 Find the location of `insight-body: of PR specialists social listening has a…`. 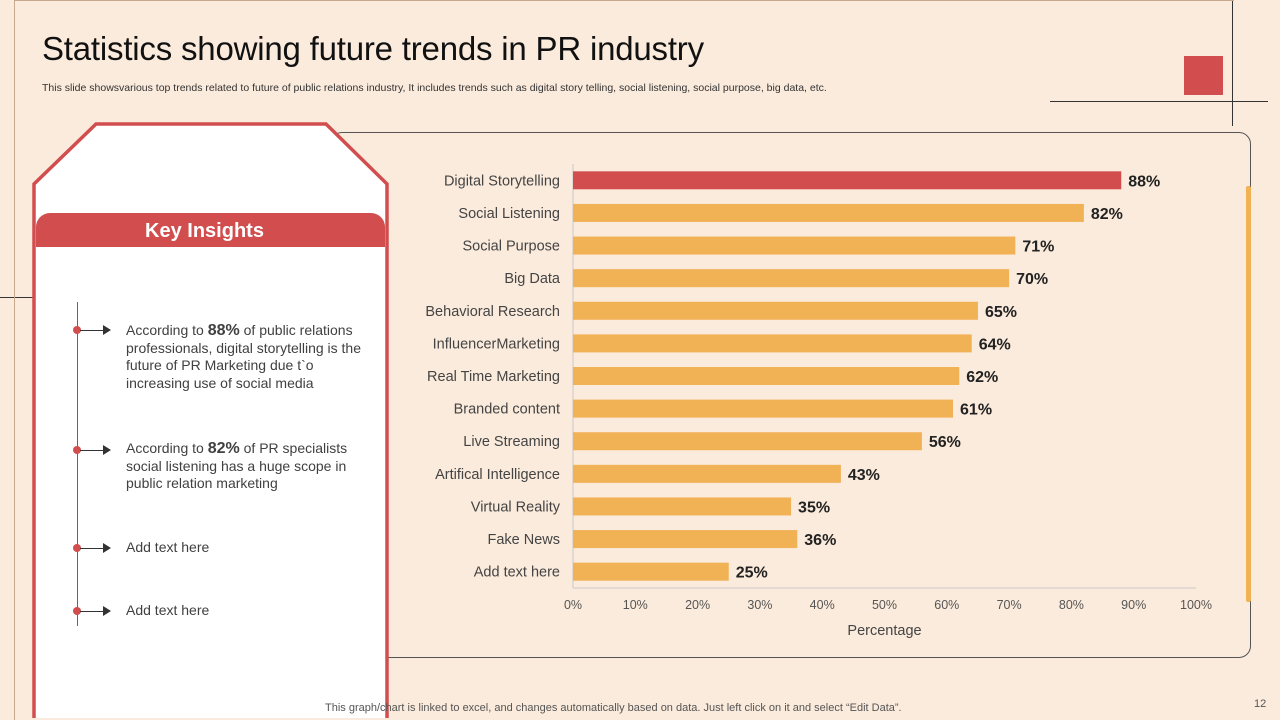

insight-body: of PR specialists social listening has a… is located at coordinates (237, 465).